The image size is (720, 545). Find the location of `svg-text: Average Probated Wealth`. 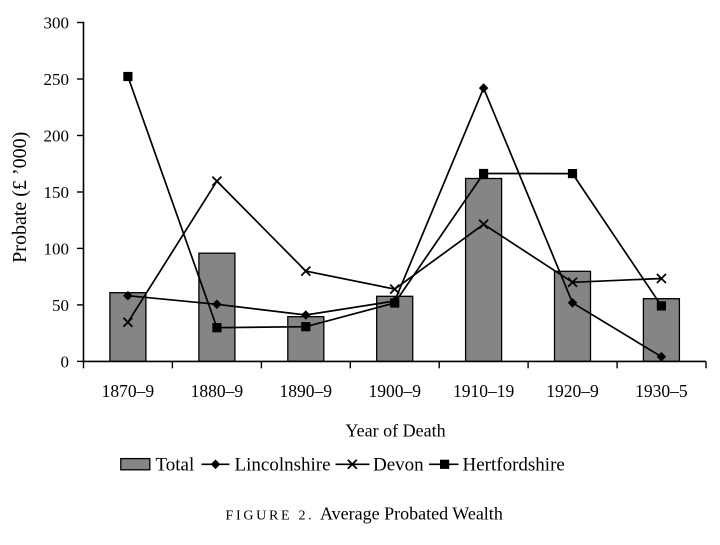

svg-text: Average Probated Wealth is located at coordinates (411, 514).